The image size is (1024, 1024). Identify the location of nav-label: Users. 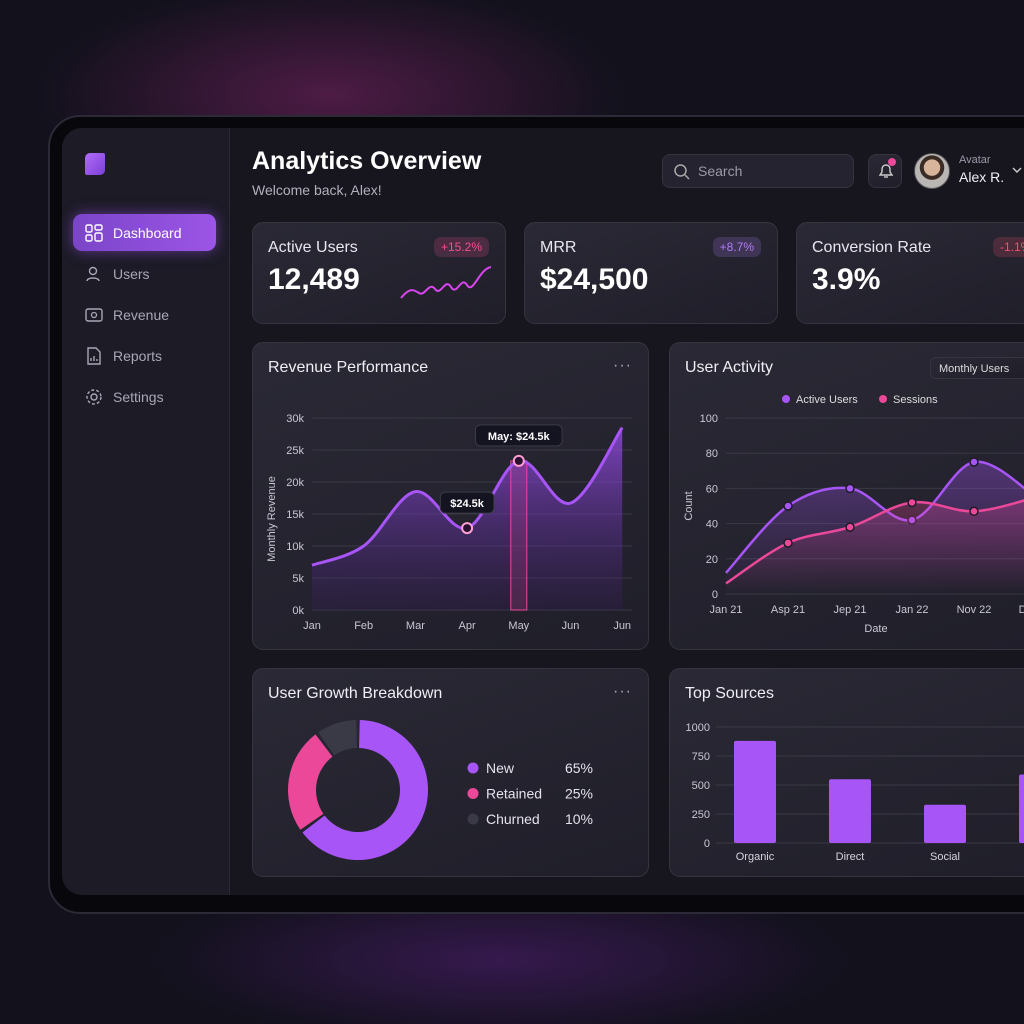
(131, 273).